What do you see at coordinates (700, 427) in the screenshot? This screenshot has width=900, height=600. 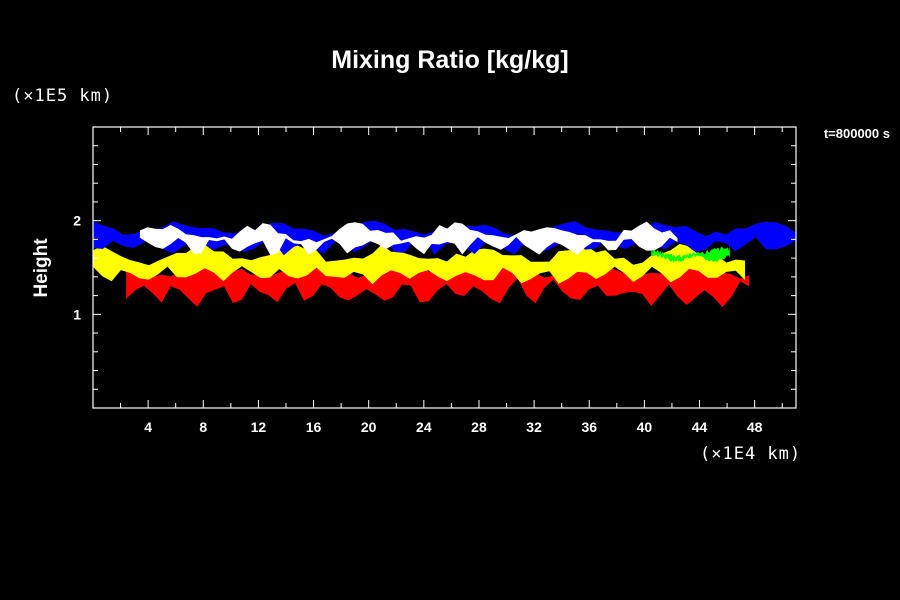 I see `x-tick-label: 44` at bounding box center [700, 427].